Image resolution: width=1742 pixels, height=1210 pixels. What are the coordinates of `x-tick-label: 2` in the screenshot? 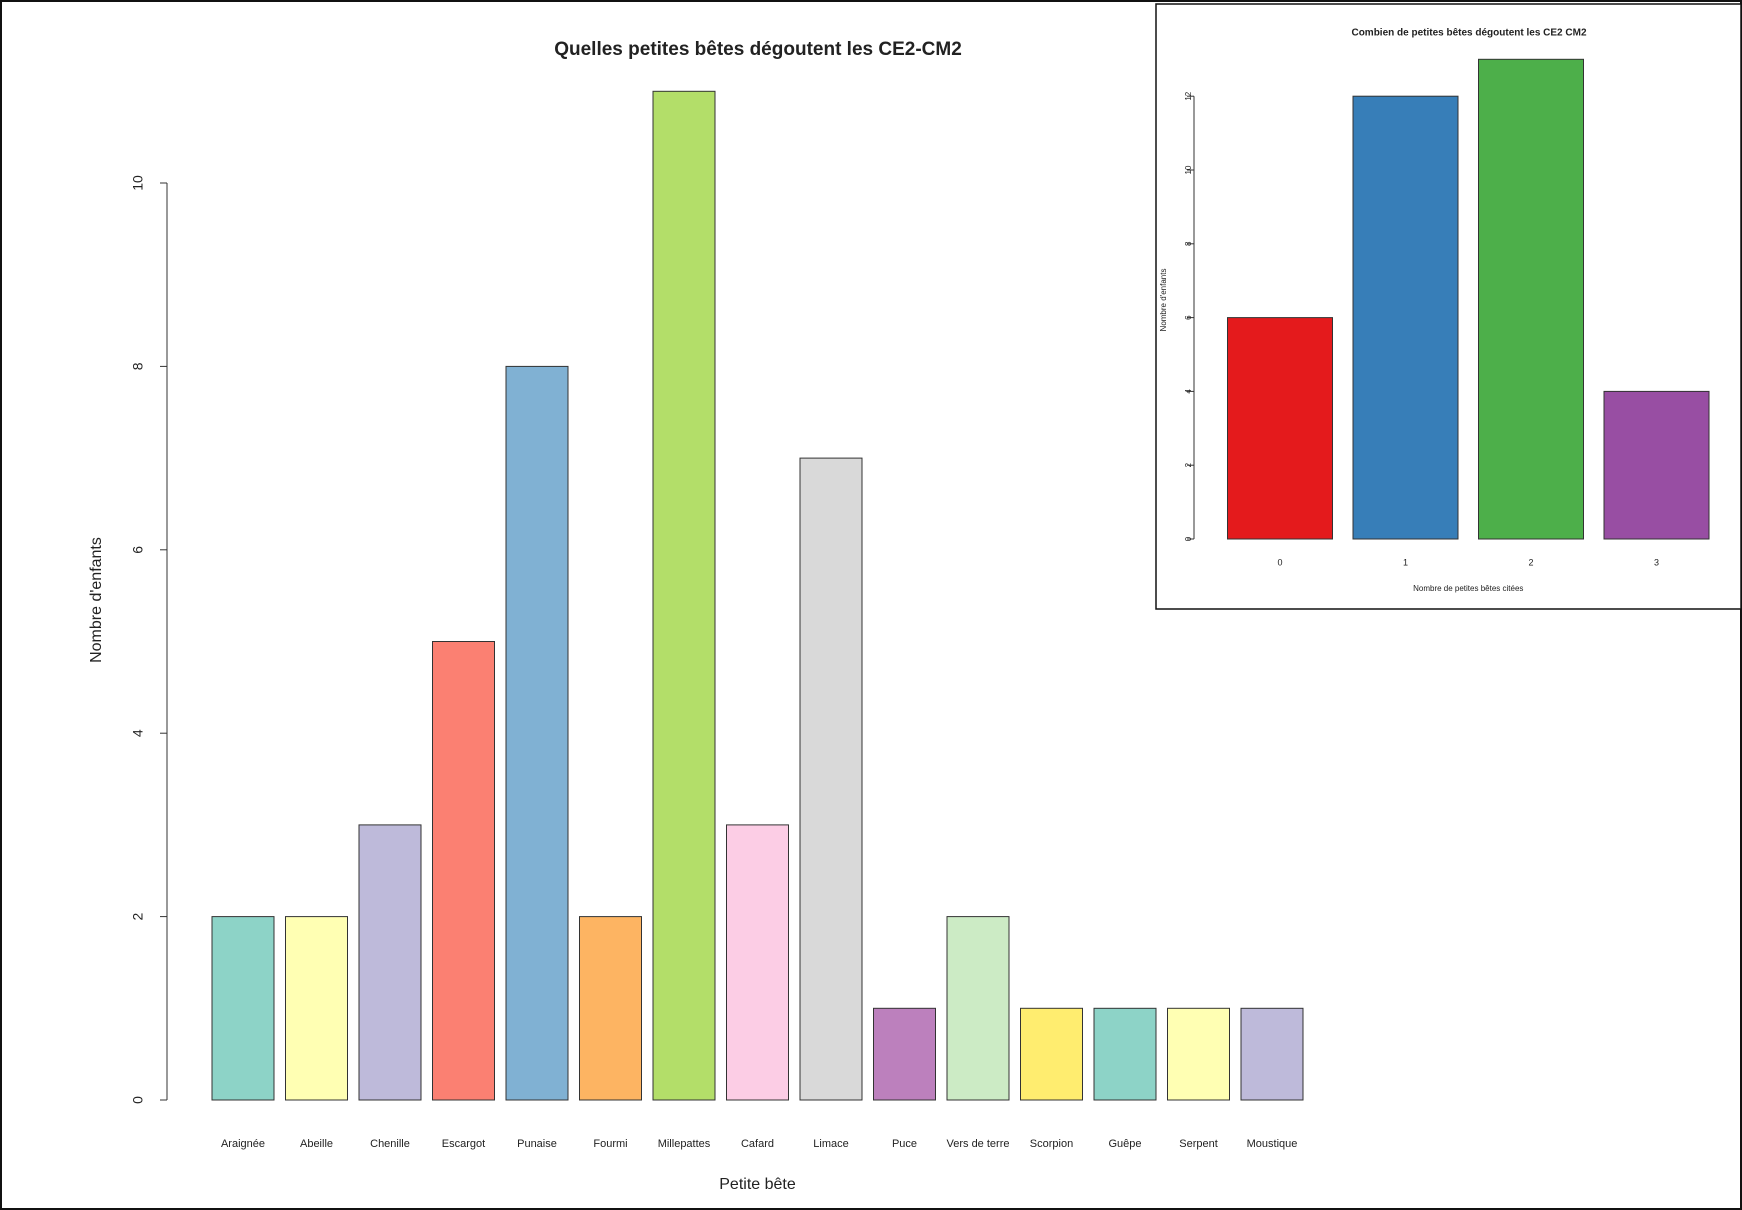 It's located at (1530, 562).